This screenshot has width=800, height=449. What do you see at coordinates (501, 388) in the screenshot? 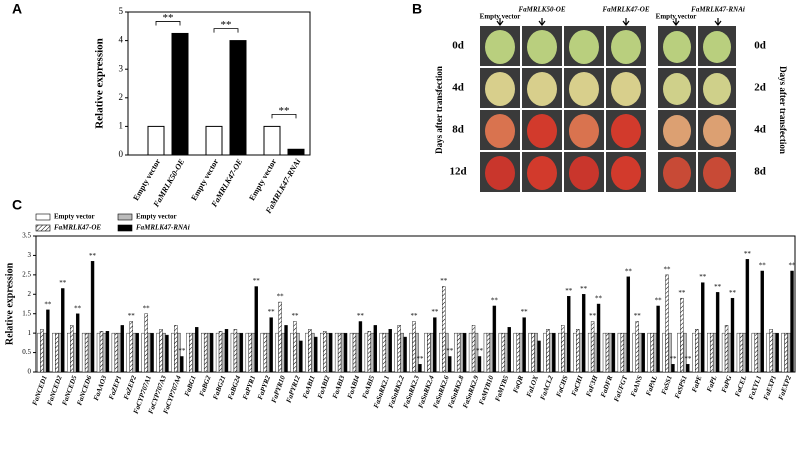
I see `x-tick-label: FaMYB5` at bounding box center [501, 388].